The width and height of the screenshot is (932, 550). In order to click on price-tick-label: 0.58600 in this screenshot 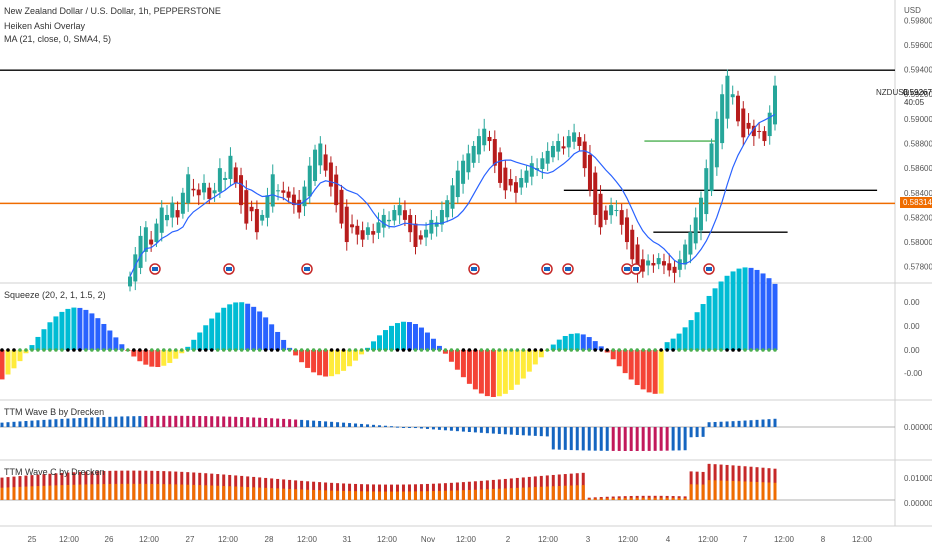, I will do `click(918, 168)`.